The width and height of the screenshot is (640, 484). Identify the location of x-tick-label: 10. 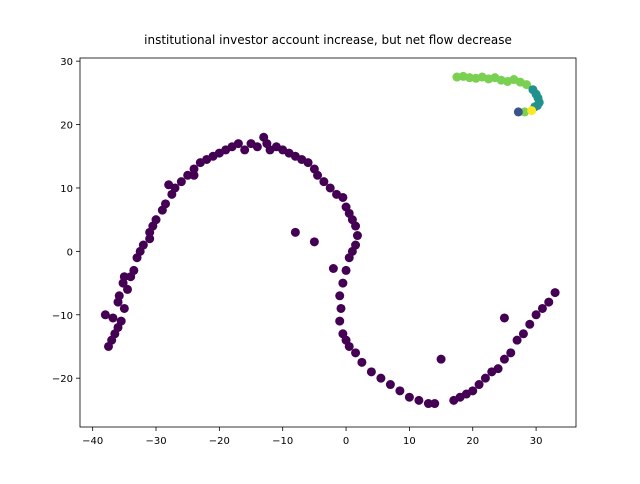
(409, 441).